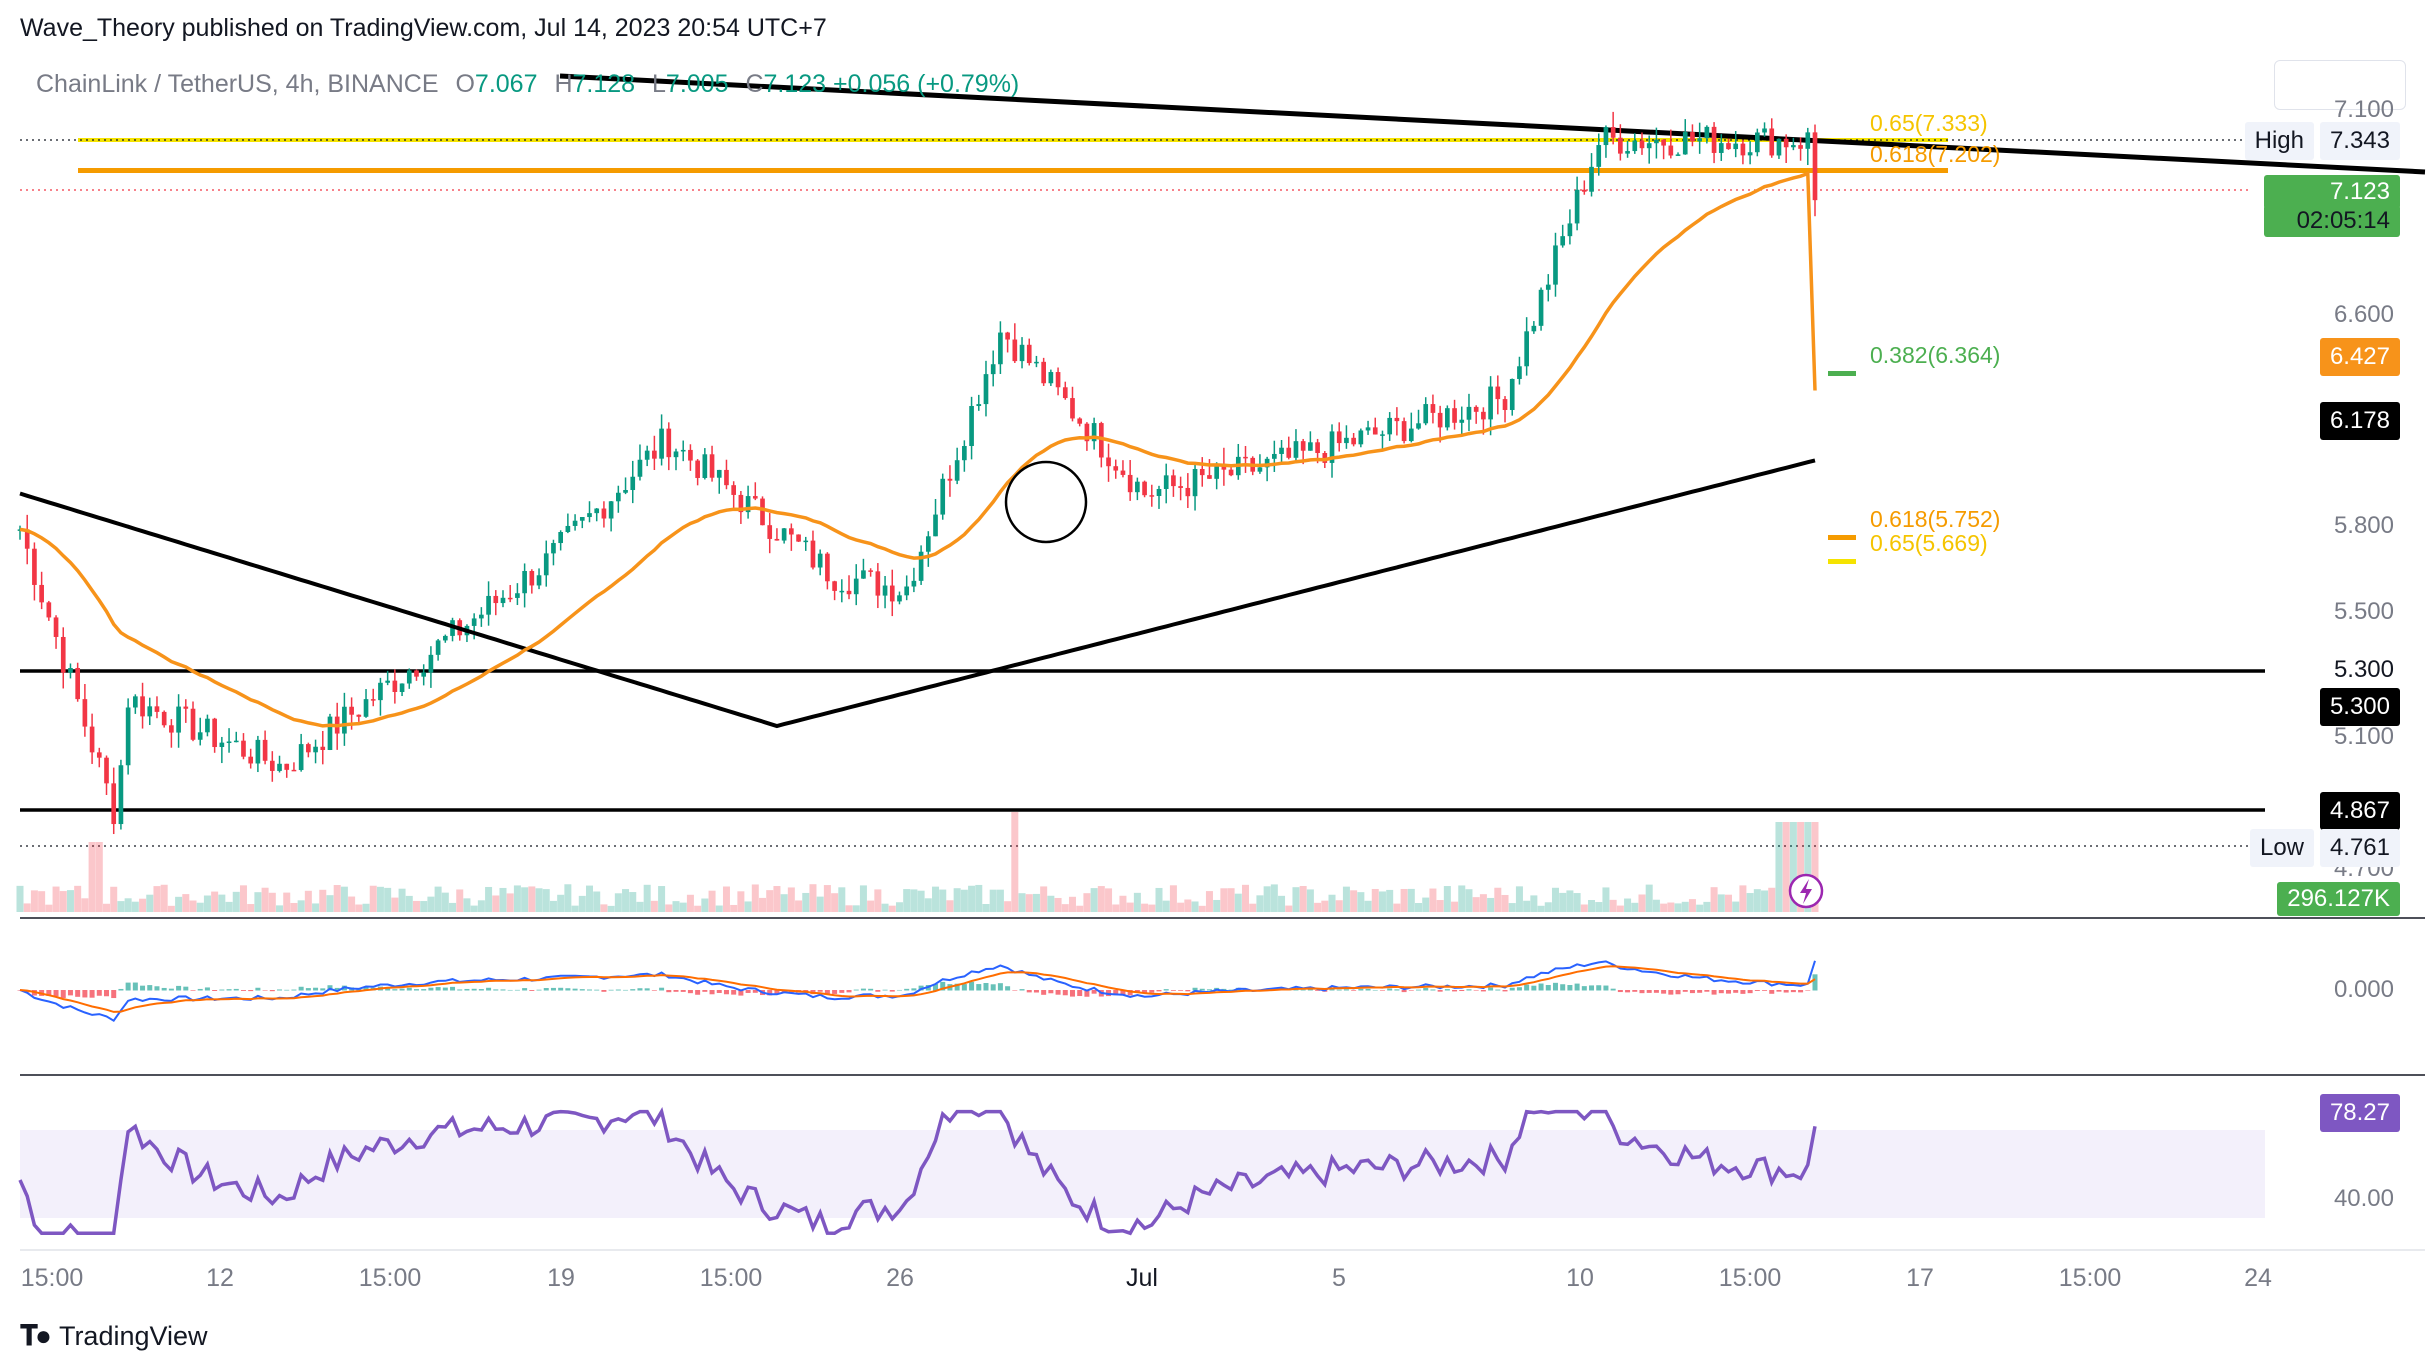 Image resolution: width=2430 pixels, height=1372 pixels. What do you see at coordinates (1806, 891) in the screenshot?
I see `lightning-icon` at bounding box center [1806, 891].